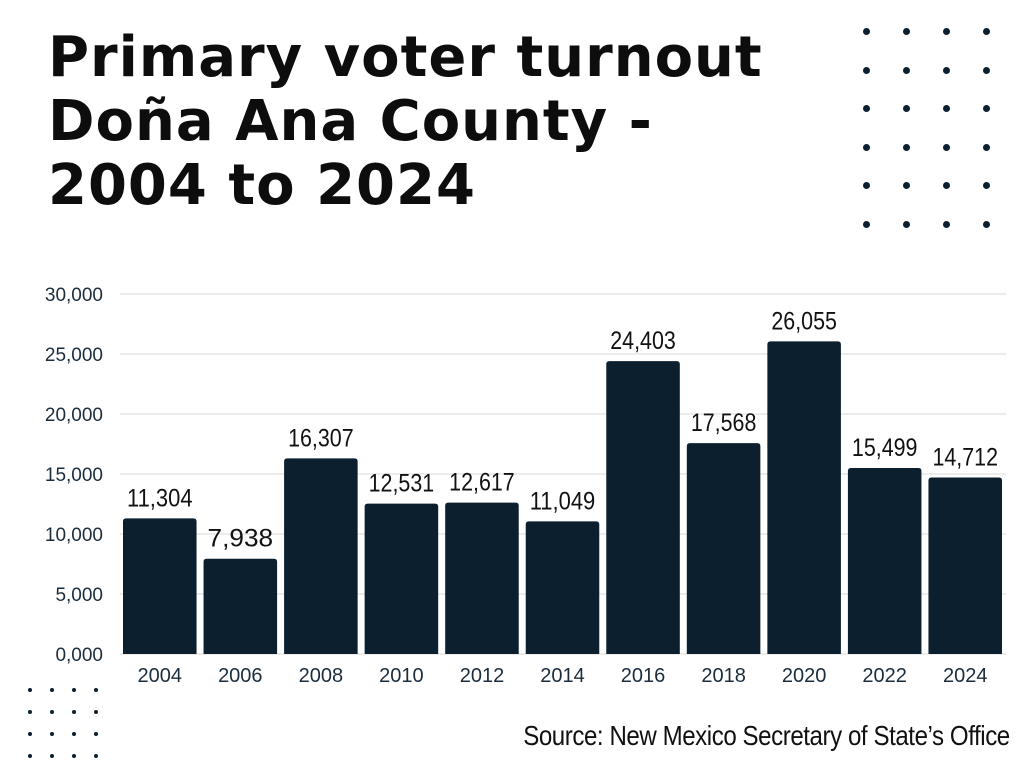  What do you see at coordinates (562, 676) in the screenshot?
I see `x-tick-label: 2014` at bounding box center [562, 676].